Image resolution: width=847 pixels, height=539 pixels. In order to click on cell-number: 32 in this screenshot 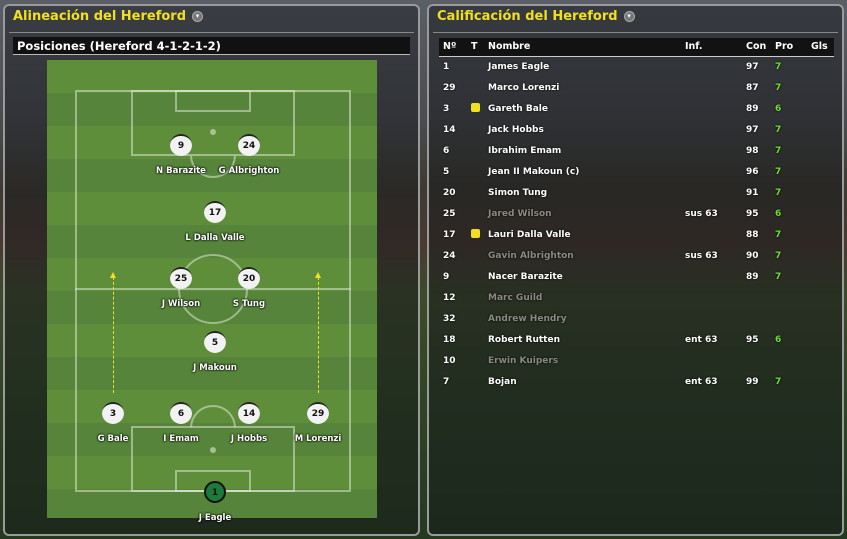, I will do `click(449, 318)`.